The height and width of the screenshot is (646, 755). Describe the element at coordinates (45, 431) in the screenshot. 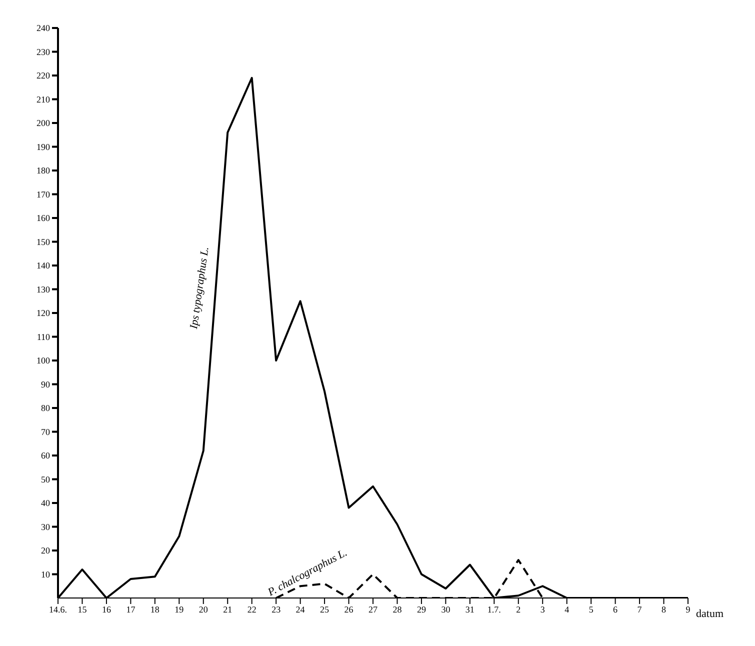

I see `y-tick-label: 70` at that location.